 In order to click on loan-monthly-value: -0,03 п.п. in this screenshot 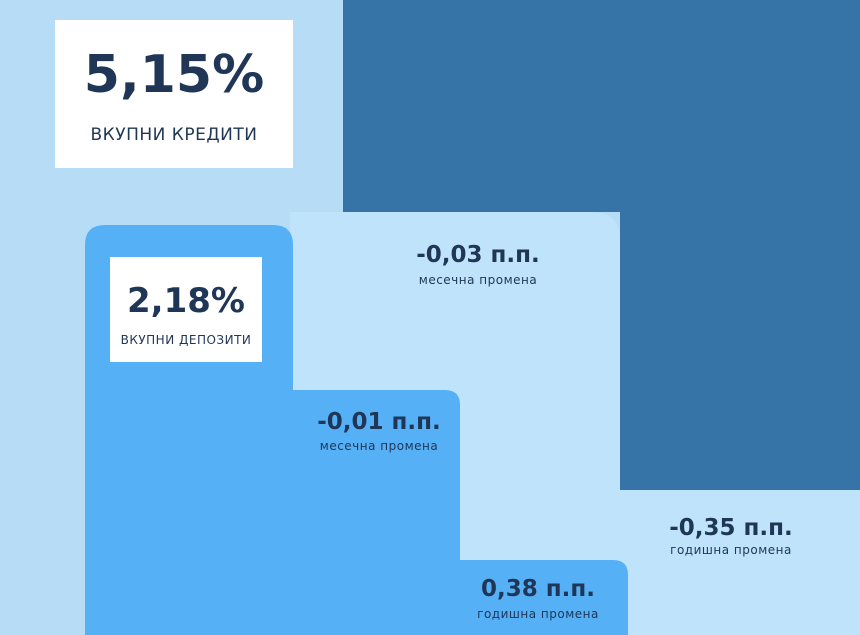, I will do `click(478, 255)`.